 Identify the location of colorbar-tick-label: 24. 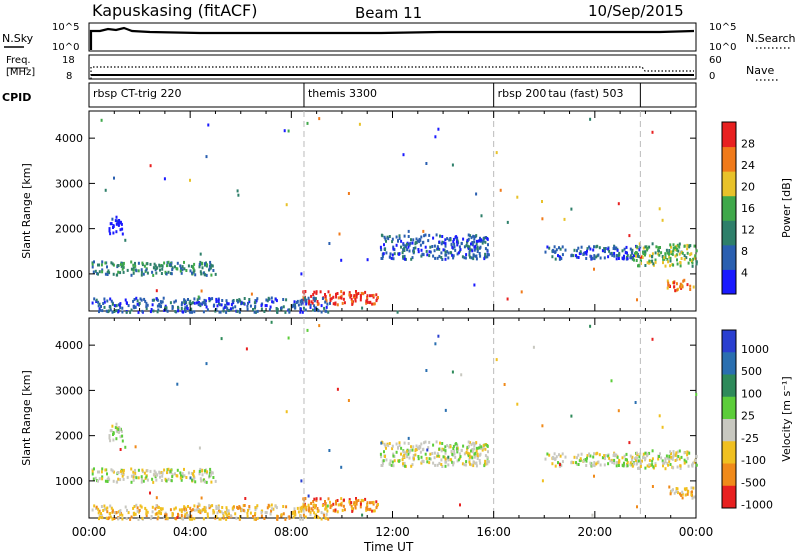
(748, 165).